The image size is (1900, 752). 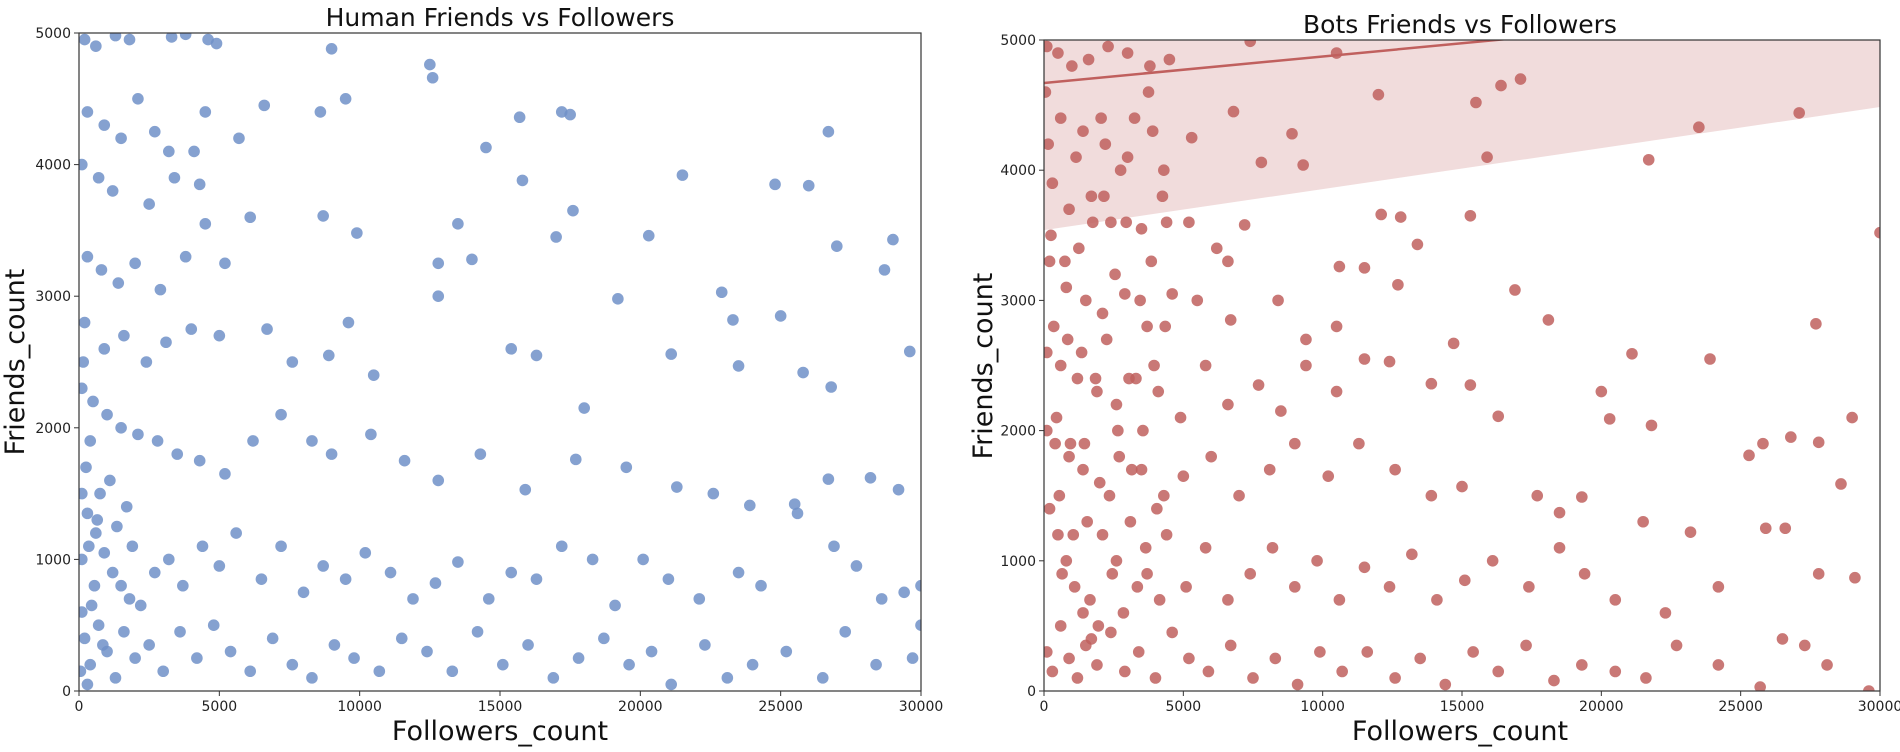 I want to click on y-tick-label: 4000, so click(x=53, y=166).